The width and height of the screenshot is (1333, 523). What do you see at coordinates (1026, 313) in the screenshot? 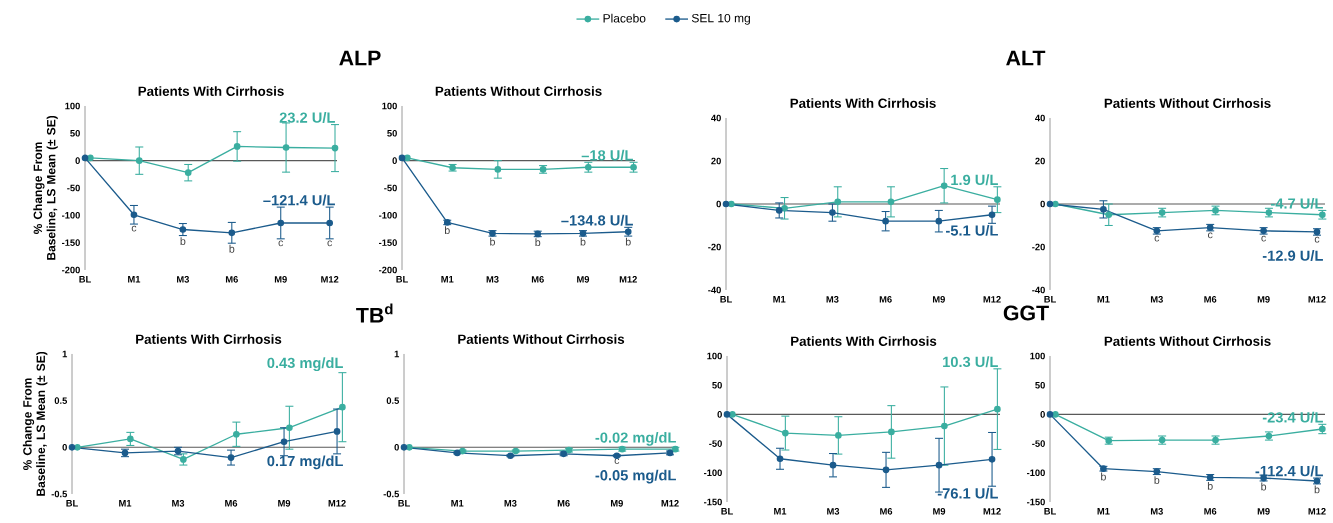
I see `chart-title: GGT` at bounding box center [1026, 313].